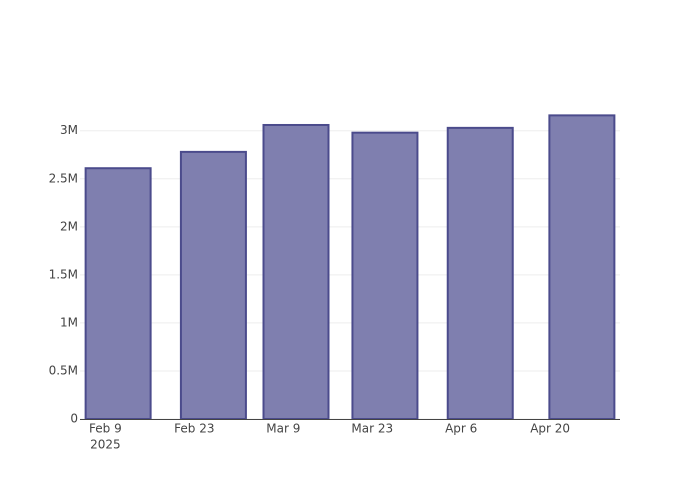  What do you see at coordinates (69, 322) in the screenshot?
I see `y-tick-label: 1M` at bounding box center [69, 322].